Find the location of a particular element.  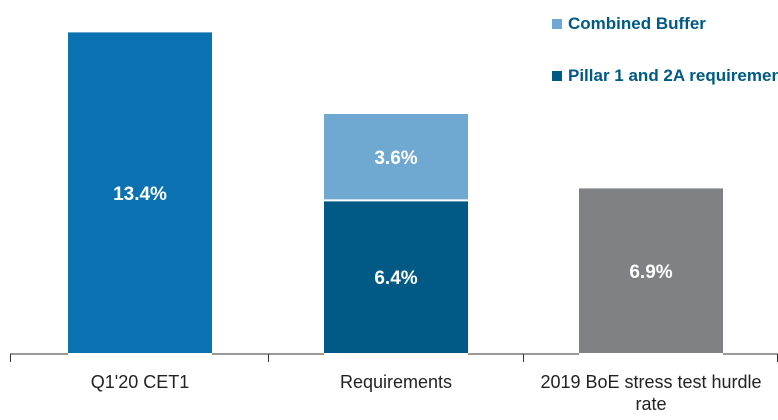

value-label: 3.6% is located at coordinates (395, 158).